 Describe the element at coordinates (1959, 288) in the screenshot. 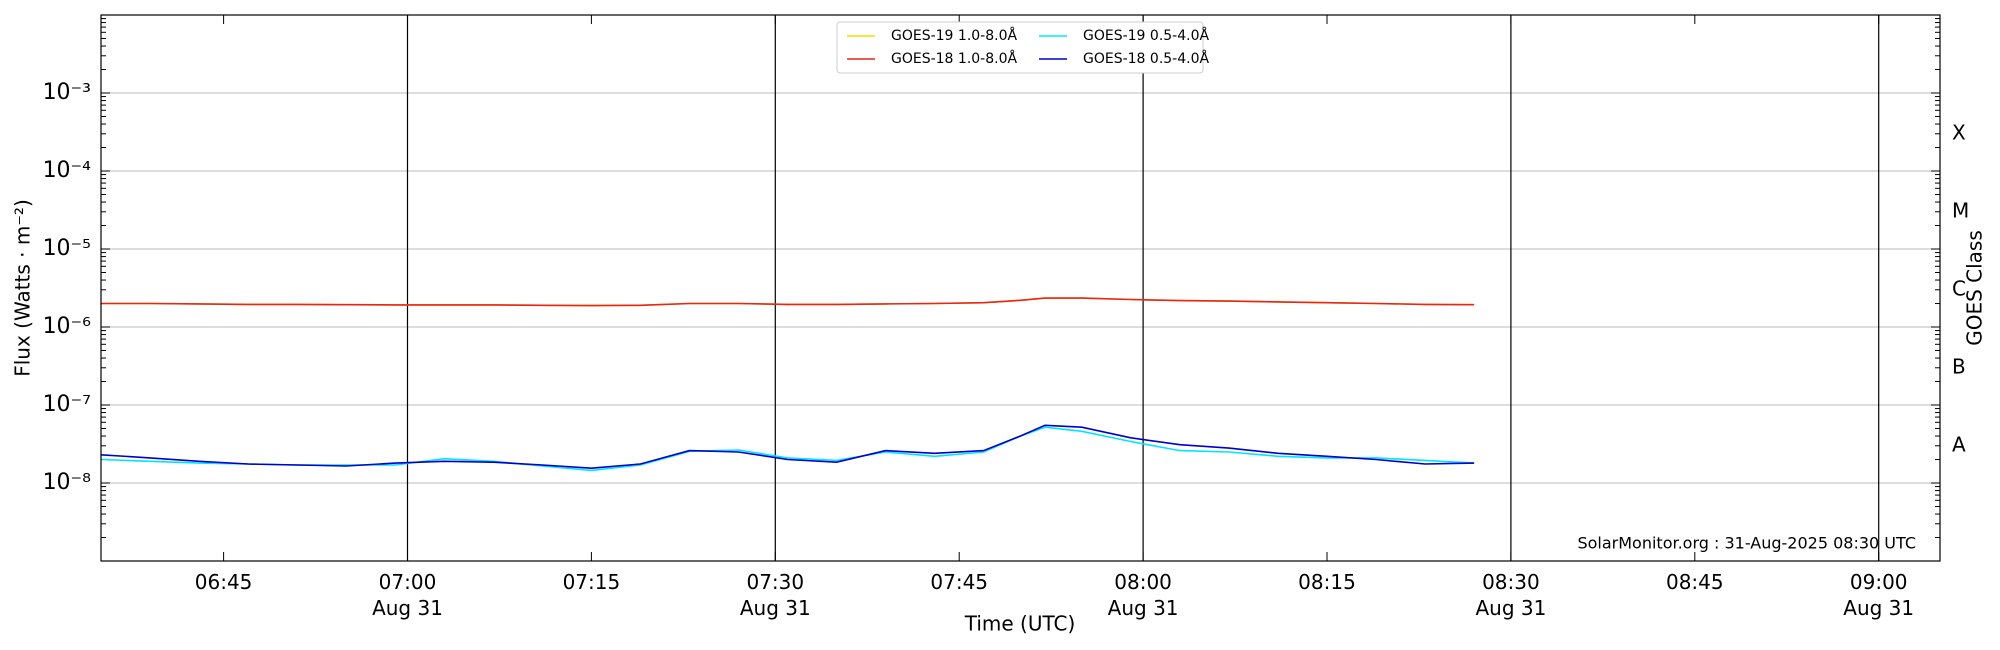

I see `y2-tick-label: C` at that location.